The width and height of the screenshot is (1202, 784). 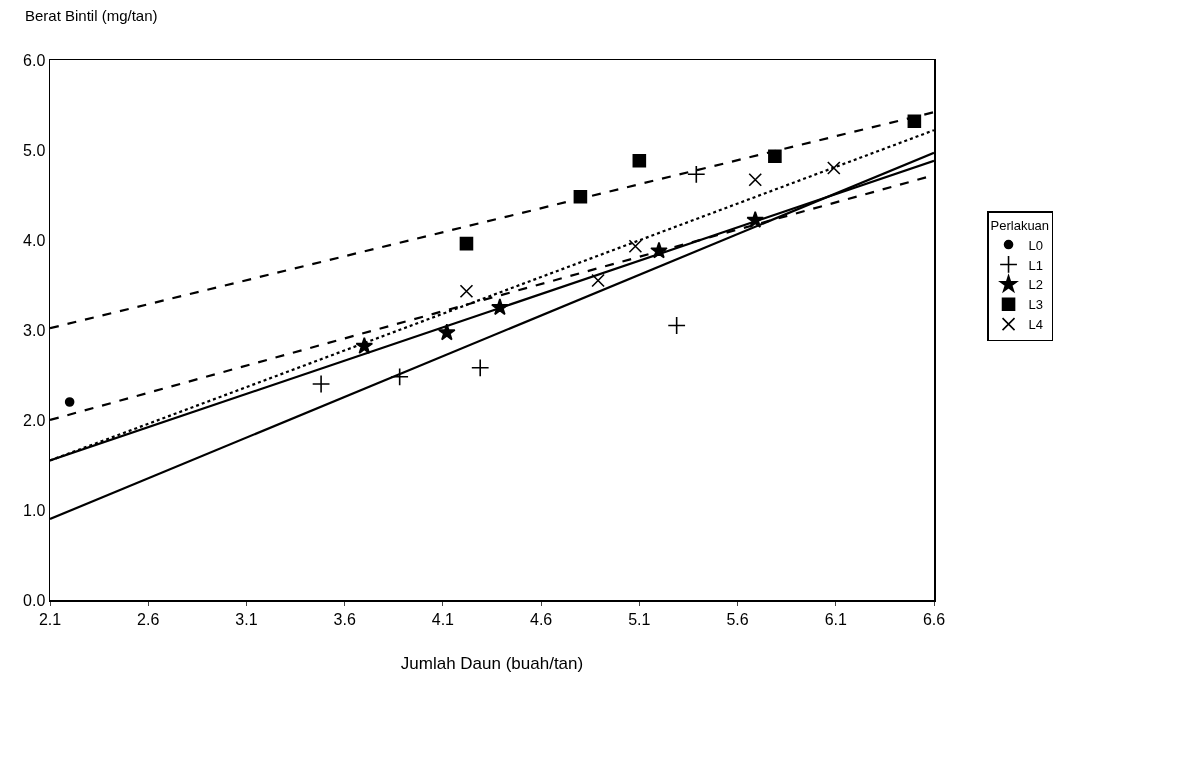 What do you see at coordinates (34, 600) in the screenshot?
I see `y-tick-label: 0.0` at bounding box center [34, 600].